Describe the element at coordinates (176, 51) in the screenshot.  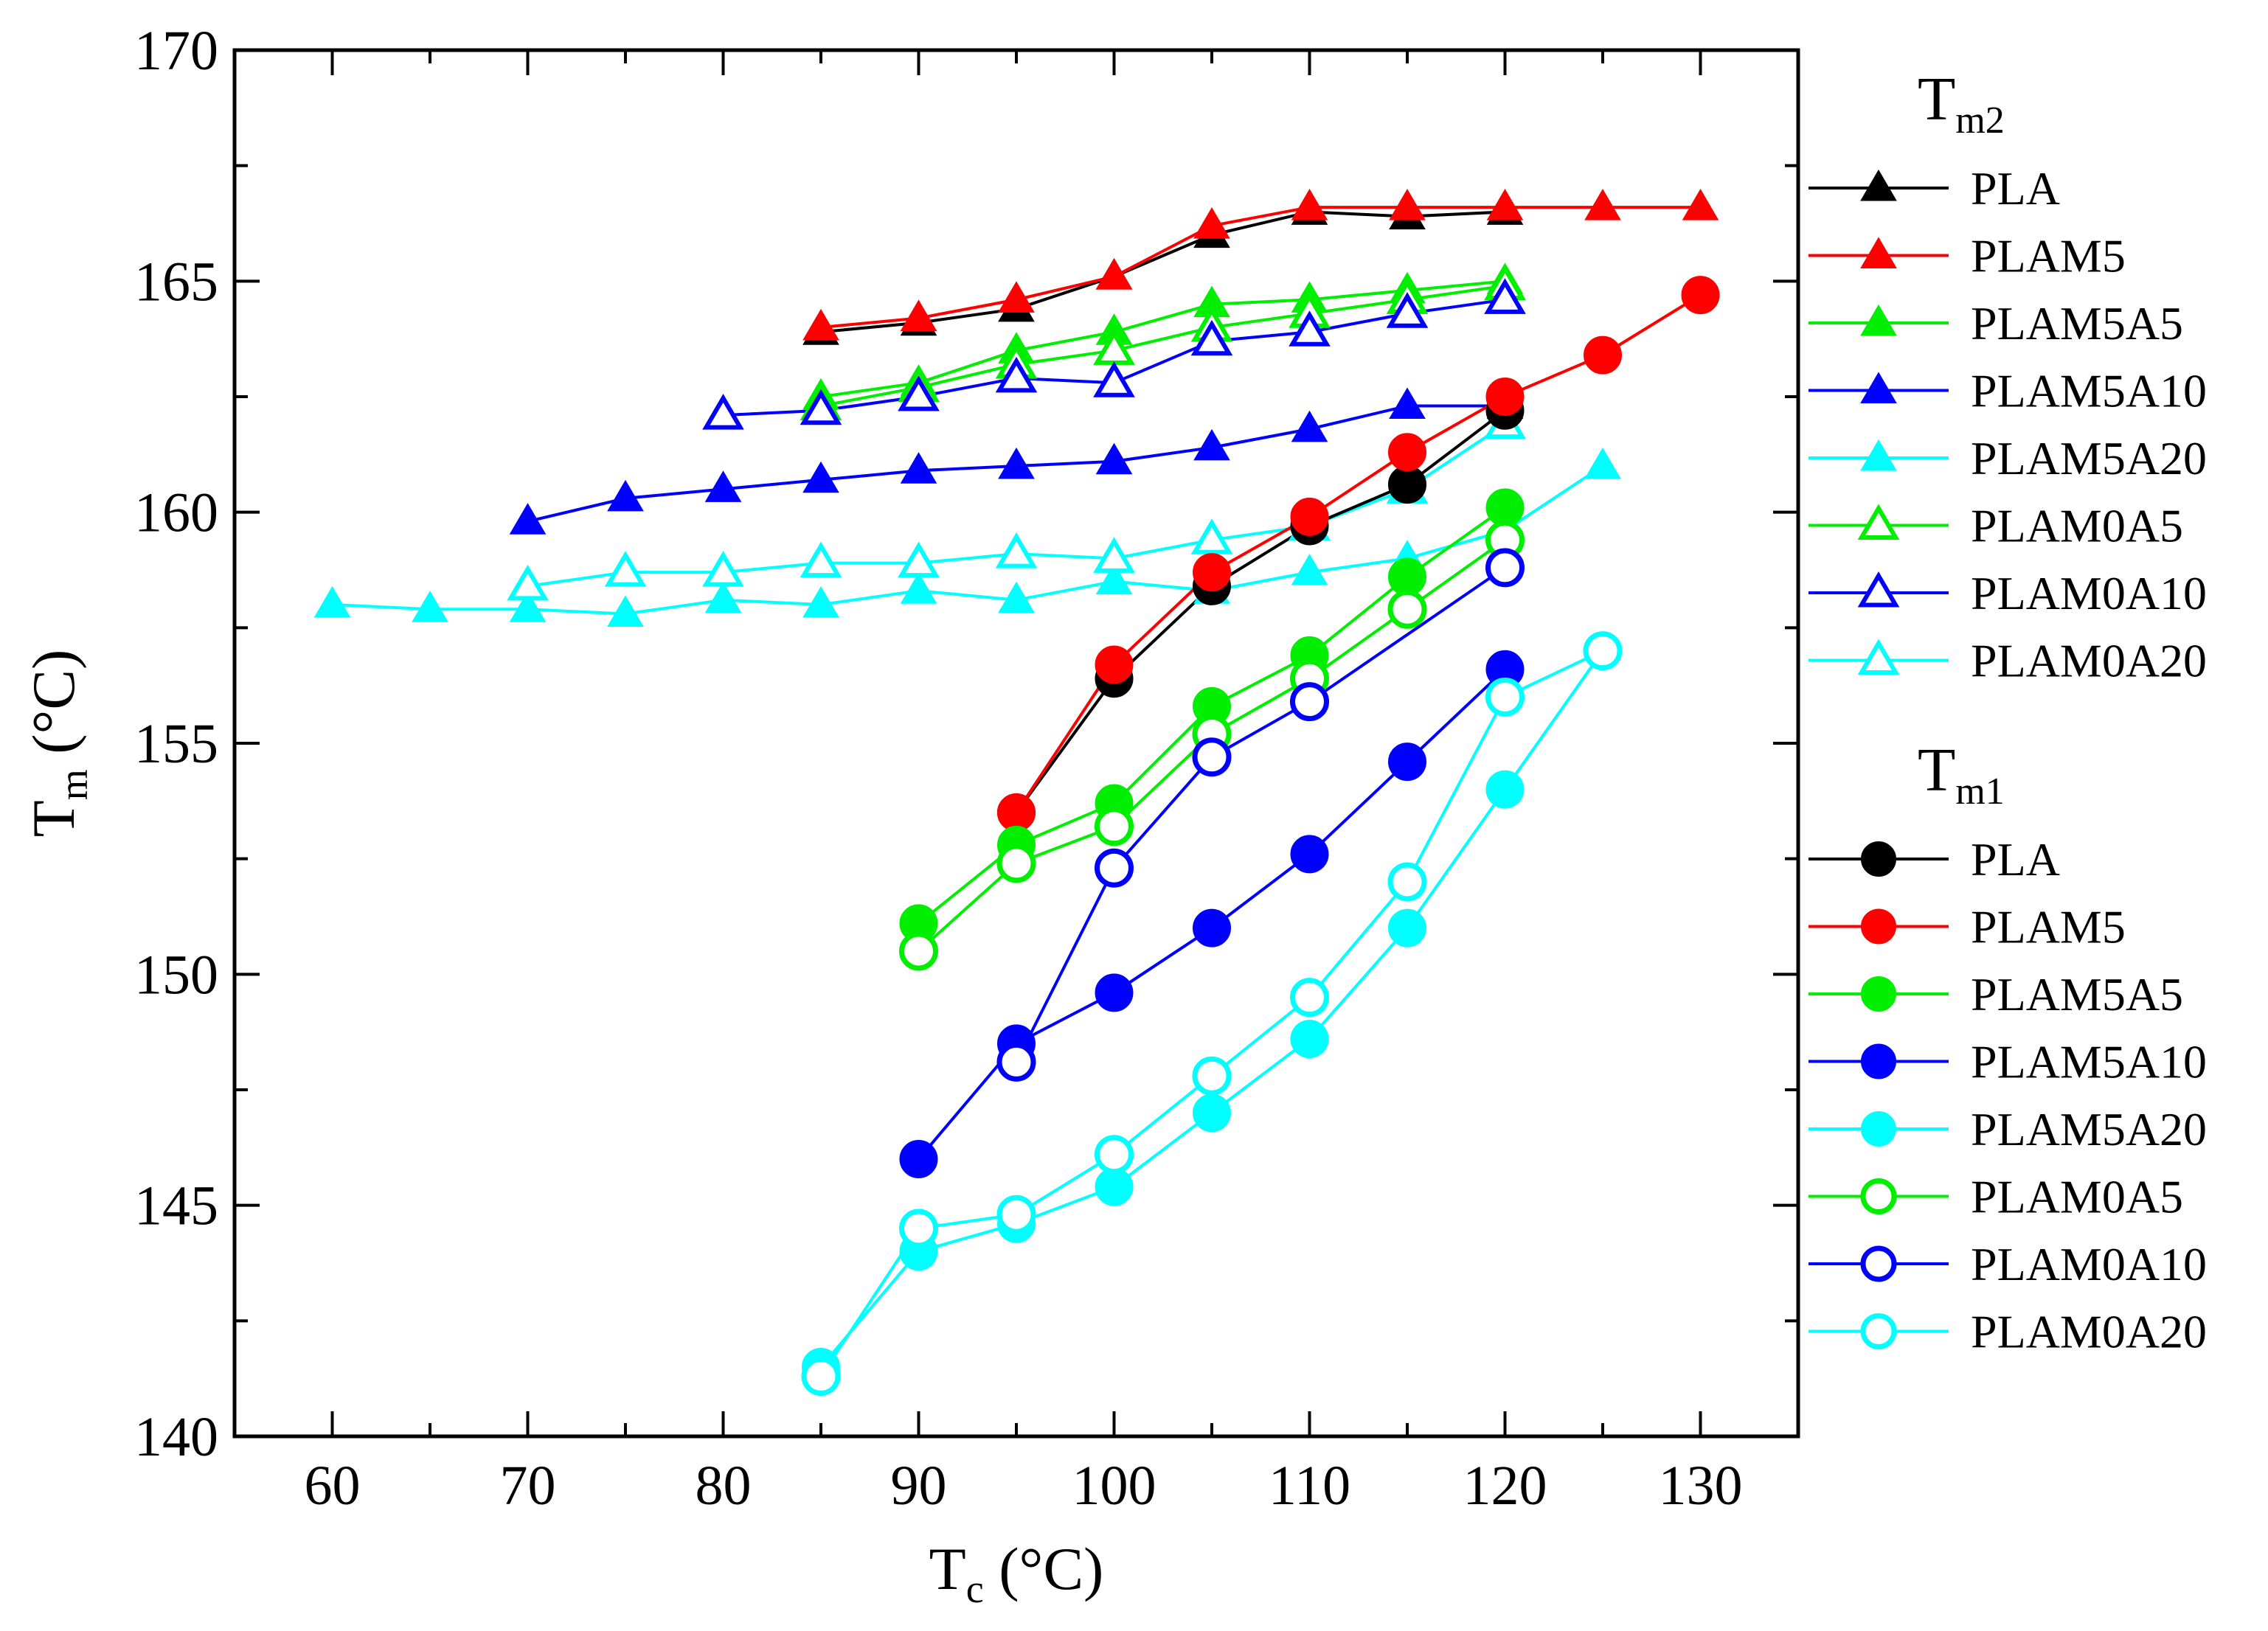
I see `y-tick-label: 170` at that location.